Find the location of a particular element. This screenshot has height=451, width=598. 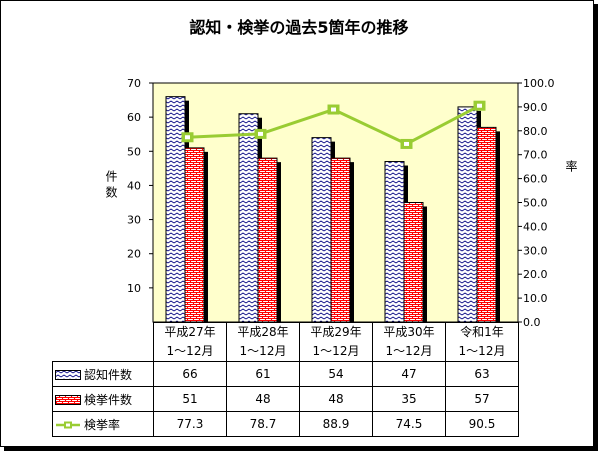

y-axis-label: 件数 is located at coordinates (111, 186).